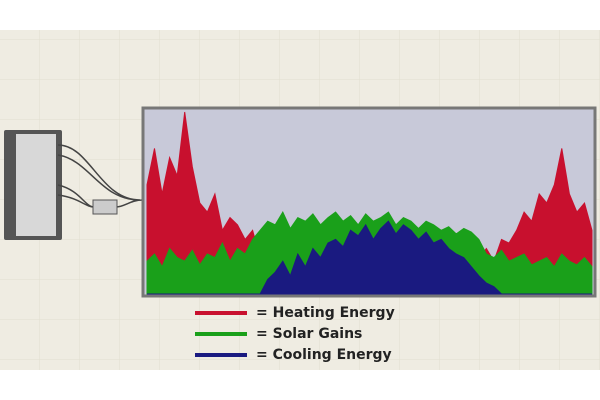 The height and width of the screenshot is (400, 600). What do you see at coordinates (324, 355) in the screenshot?
I see `legend-label: = Cooling Energy` at bounding box center [324, 355].